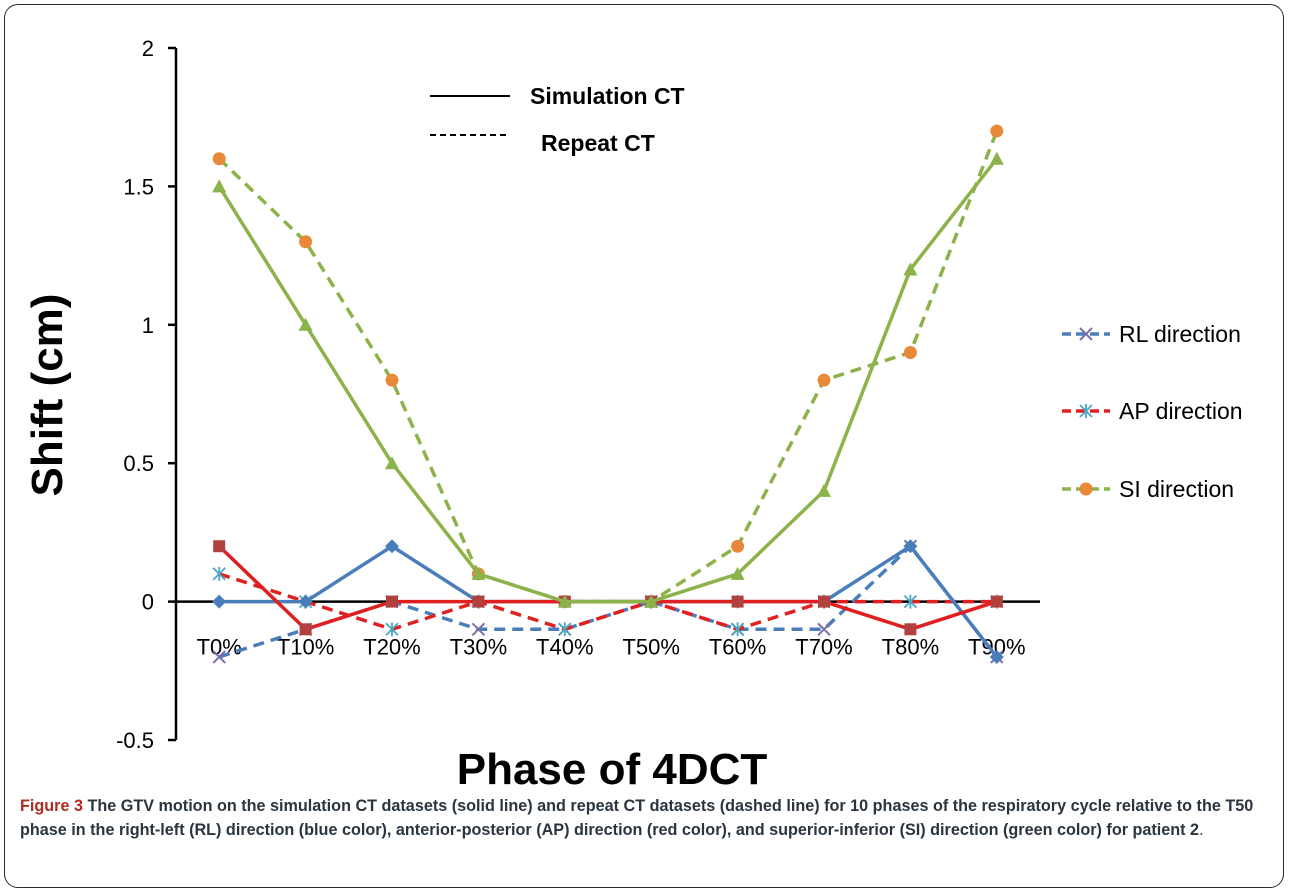  I want to click on y-tick-label: 0, so click(148, 602).